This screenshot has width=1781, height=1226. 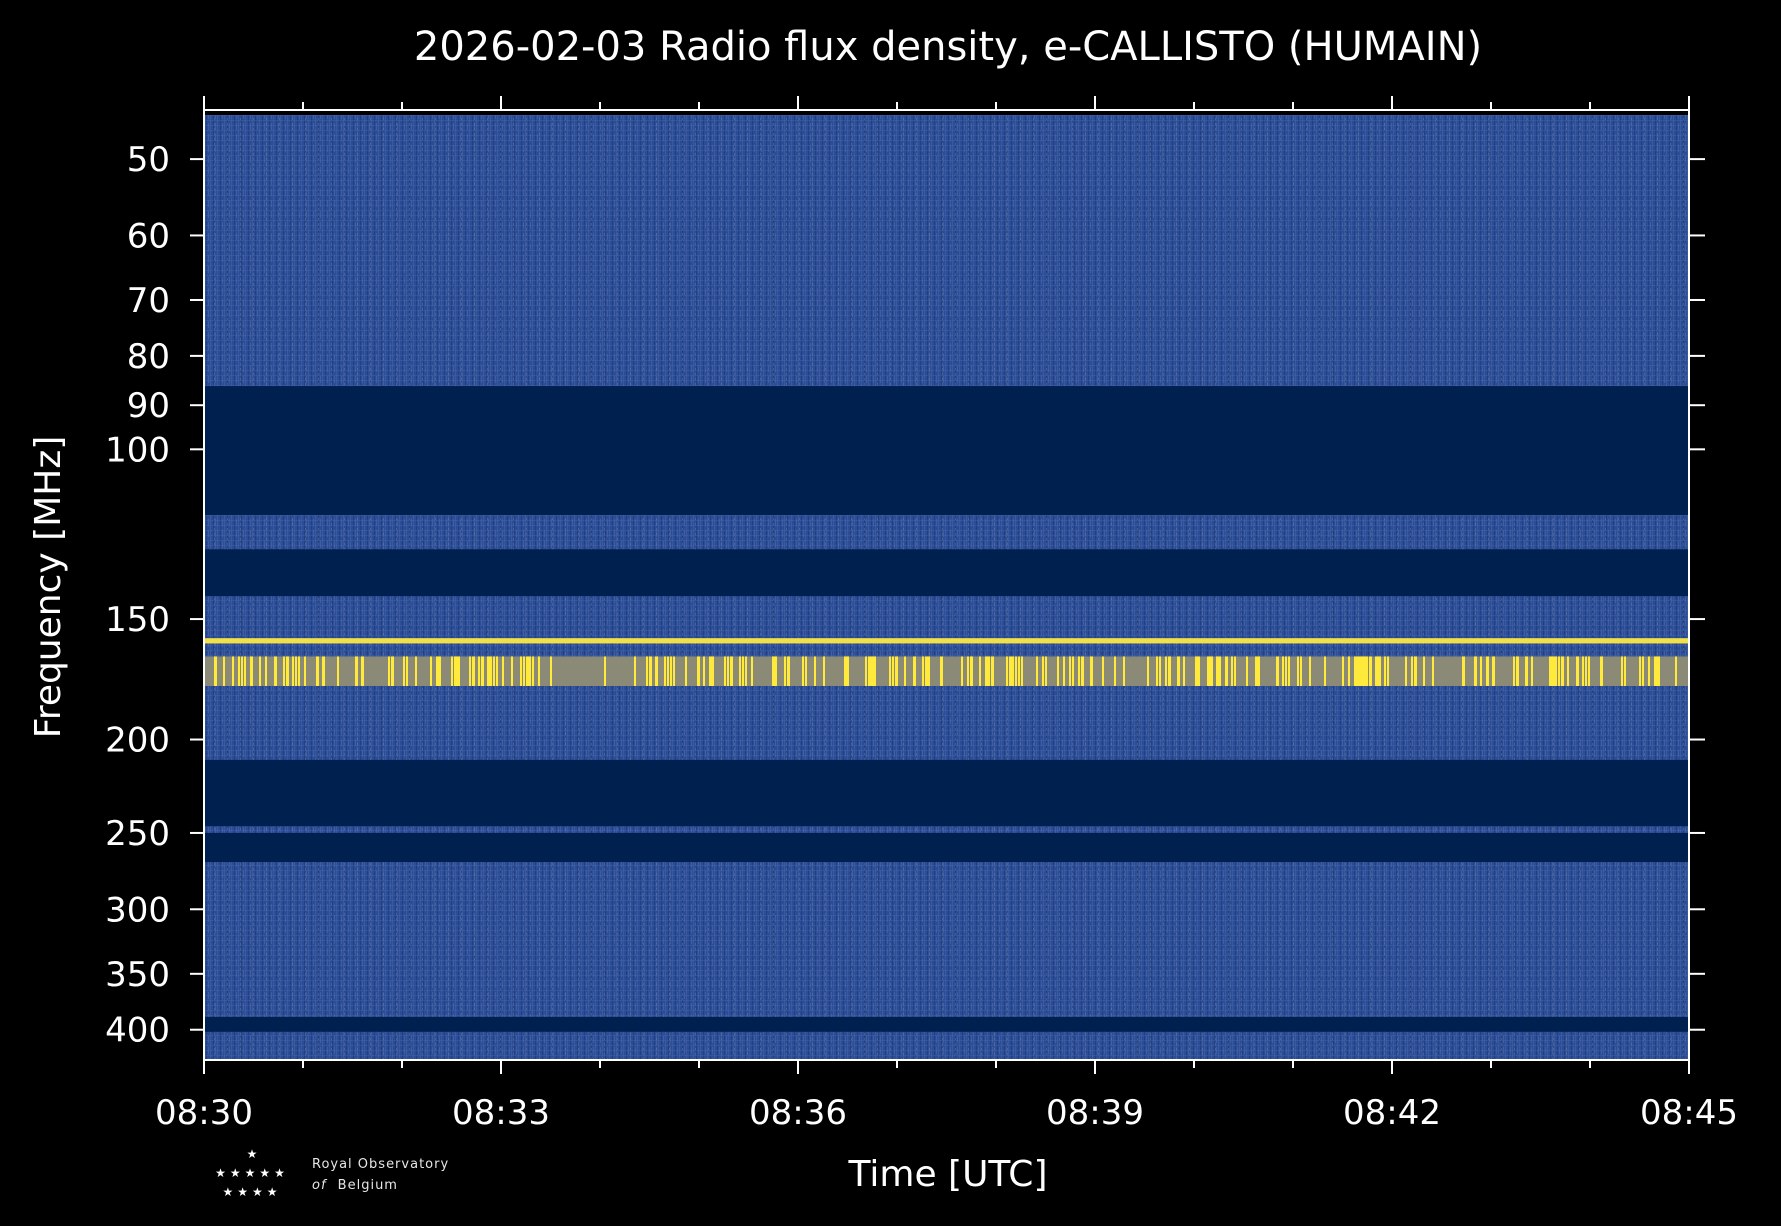 What do you see at coordinates (947, 1174) in the screenshot?
I see `x-axis-label: Time [UTC]` at bounding box center [947, 1174].